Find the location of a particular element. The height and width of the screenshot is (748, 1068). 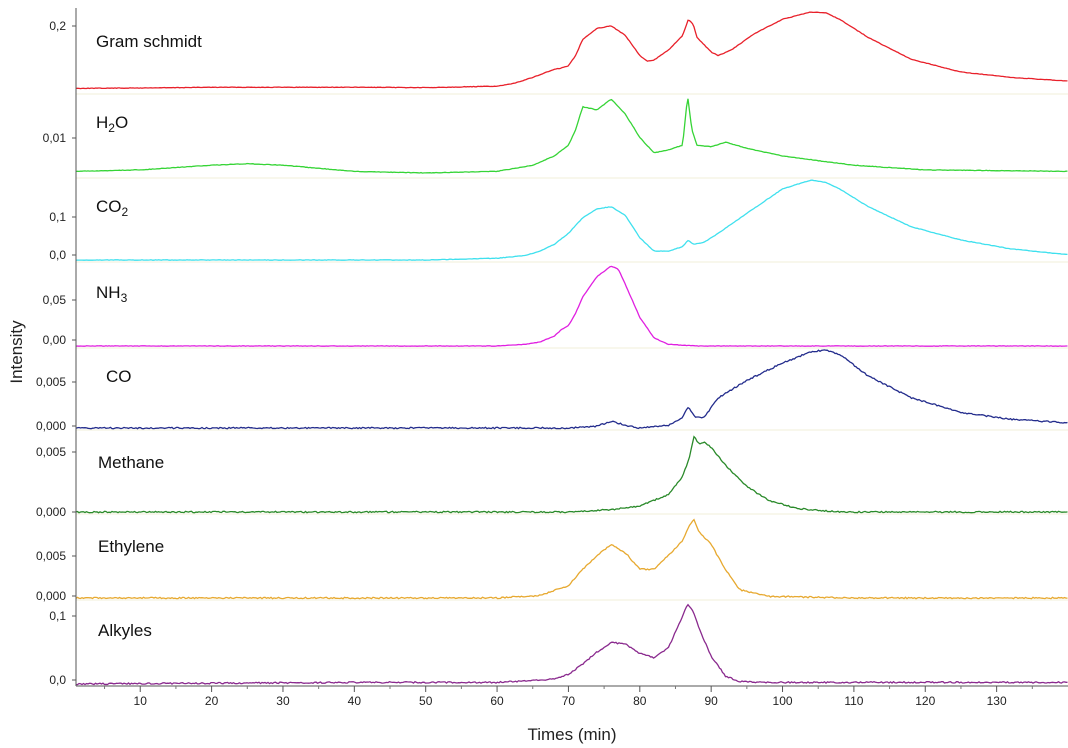

series-label-tail: O is located at coordinates (121, 122).